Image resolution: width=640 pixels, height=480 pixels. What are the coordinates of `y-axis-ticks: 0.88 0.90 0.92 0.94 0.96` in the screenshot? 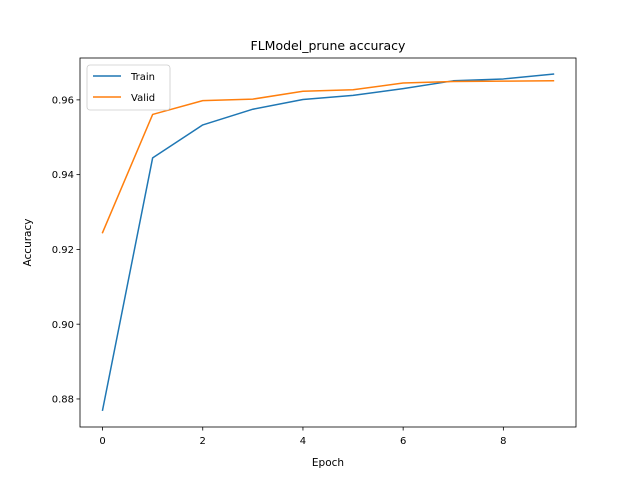 It's located at (66, 250).